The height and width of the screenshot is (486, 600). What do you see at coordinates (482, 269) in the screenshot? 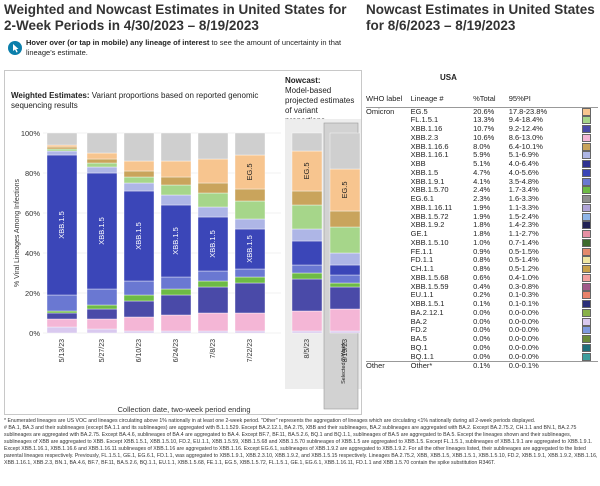
I see `table-row: CH.1.1 0.8% 0.5-1.2%` at bounding box center [482, 269].